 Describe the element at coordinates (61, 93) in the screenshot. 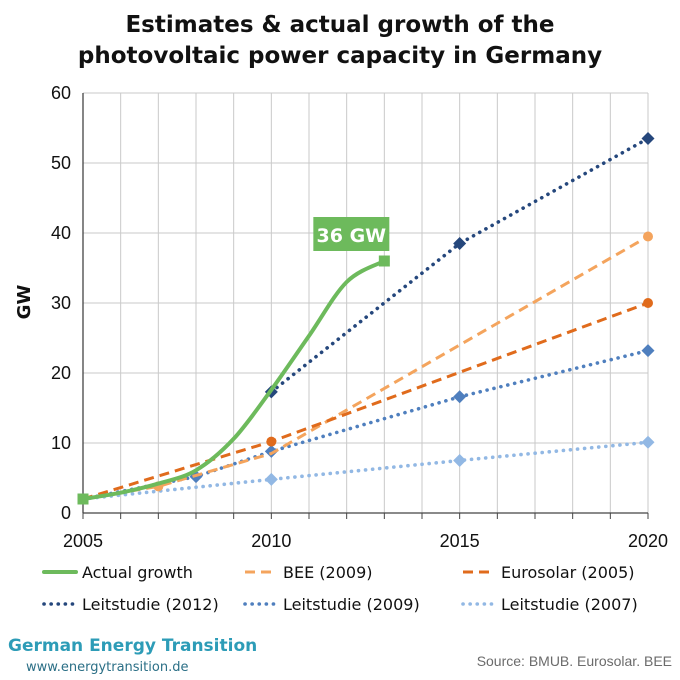

I see `y-tick-label: 60` at that location.